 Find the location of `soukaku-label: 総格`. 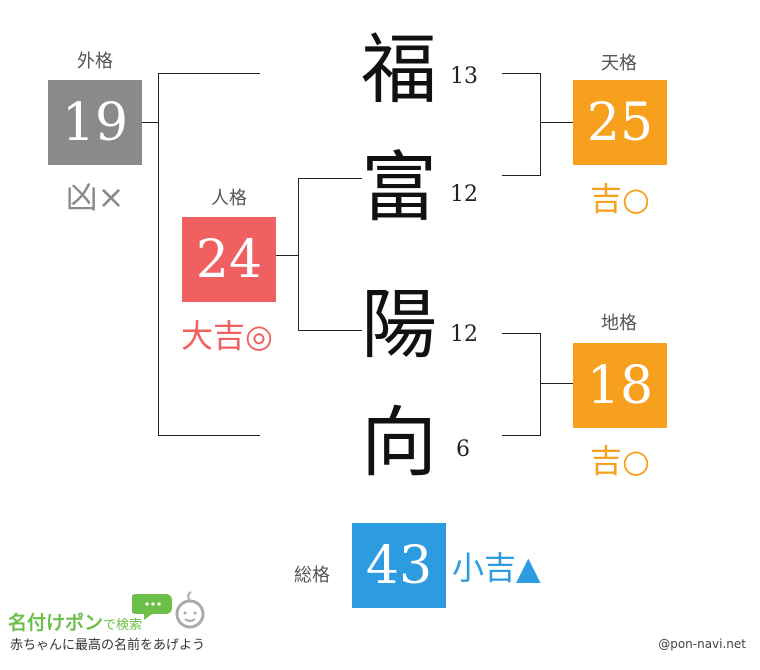

soukaku-label: 総格 is located at coordinates (312, 575).